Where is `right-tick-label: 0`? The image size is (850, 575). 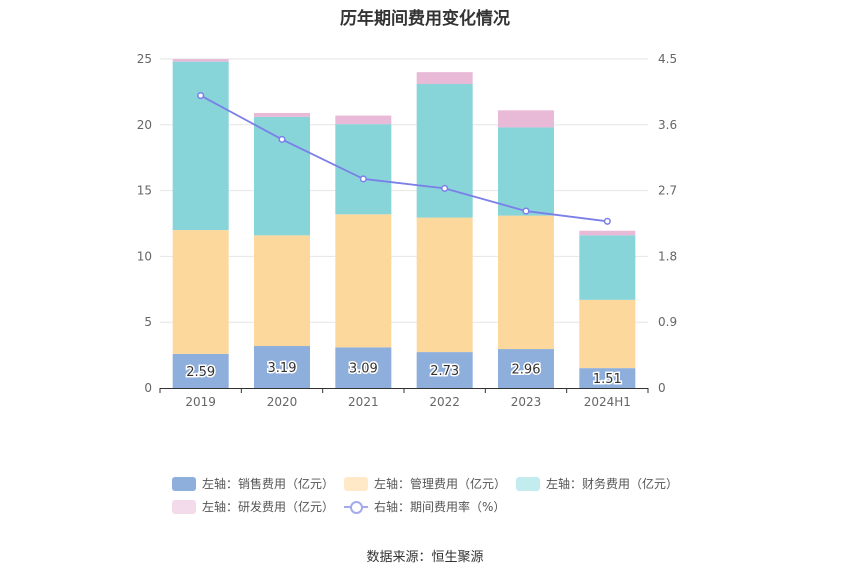
right-tick-label: 0 is located at coordinates (662, 388).